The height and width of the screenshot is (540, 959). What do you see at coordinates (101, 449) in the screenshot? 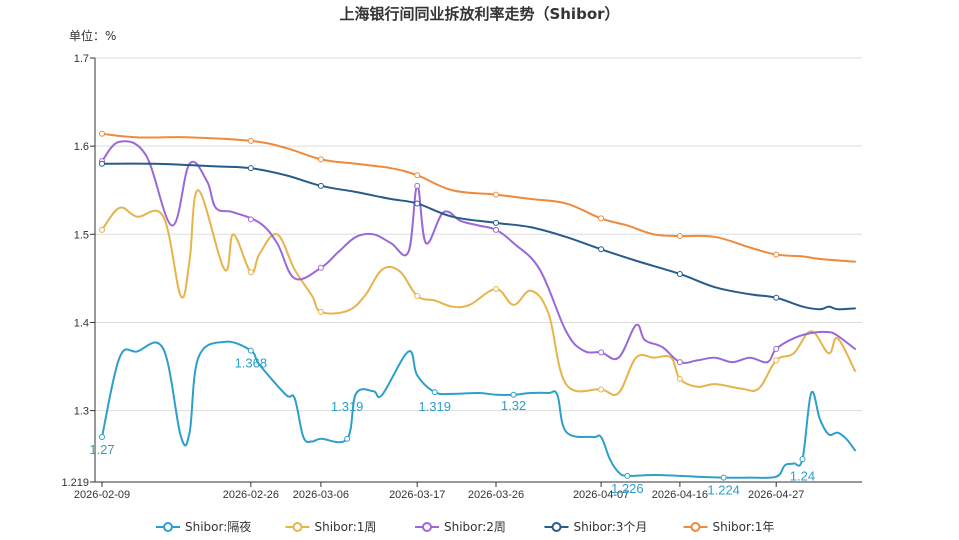
I see `data-label-overnight: 1.27` at bounding box center [101, 449].